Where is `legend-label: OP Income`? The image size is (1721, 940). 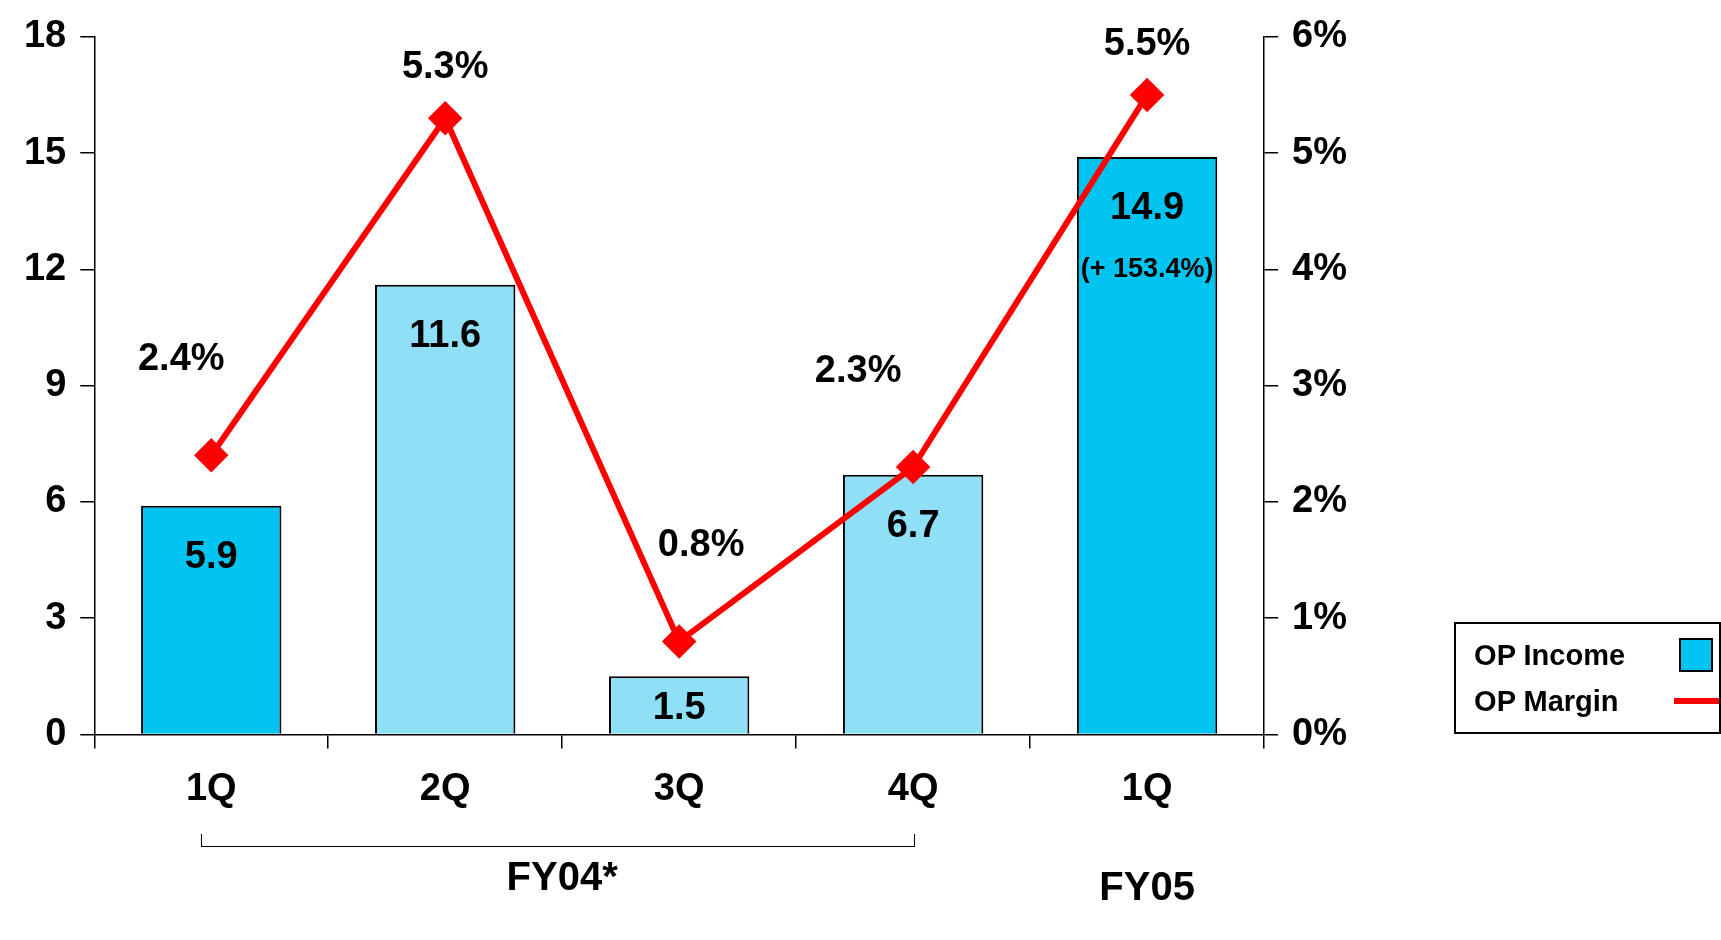 legend-label: OP Income is located at coordinates (1550, 655).